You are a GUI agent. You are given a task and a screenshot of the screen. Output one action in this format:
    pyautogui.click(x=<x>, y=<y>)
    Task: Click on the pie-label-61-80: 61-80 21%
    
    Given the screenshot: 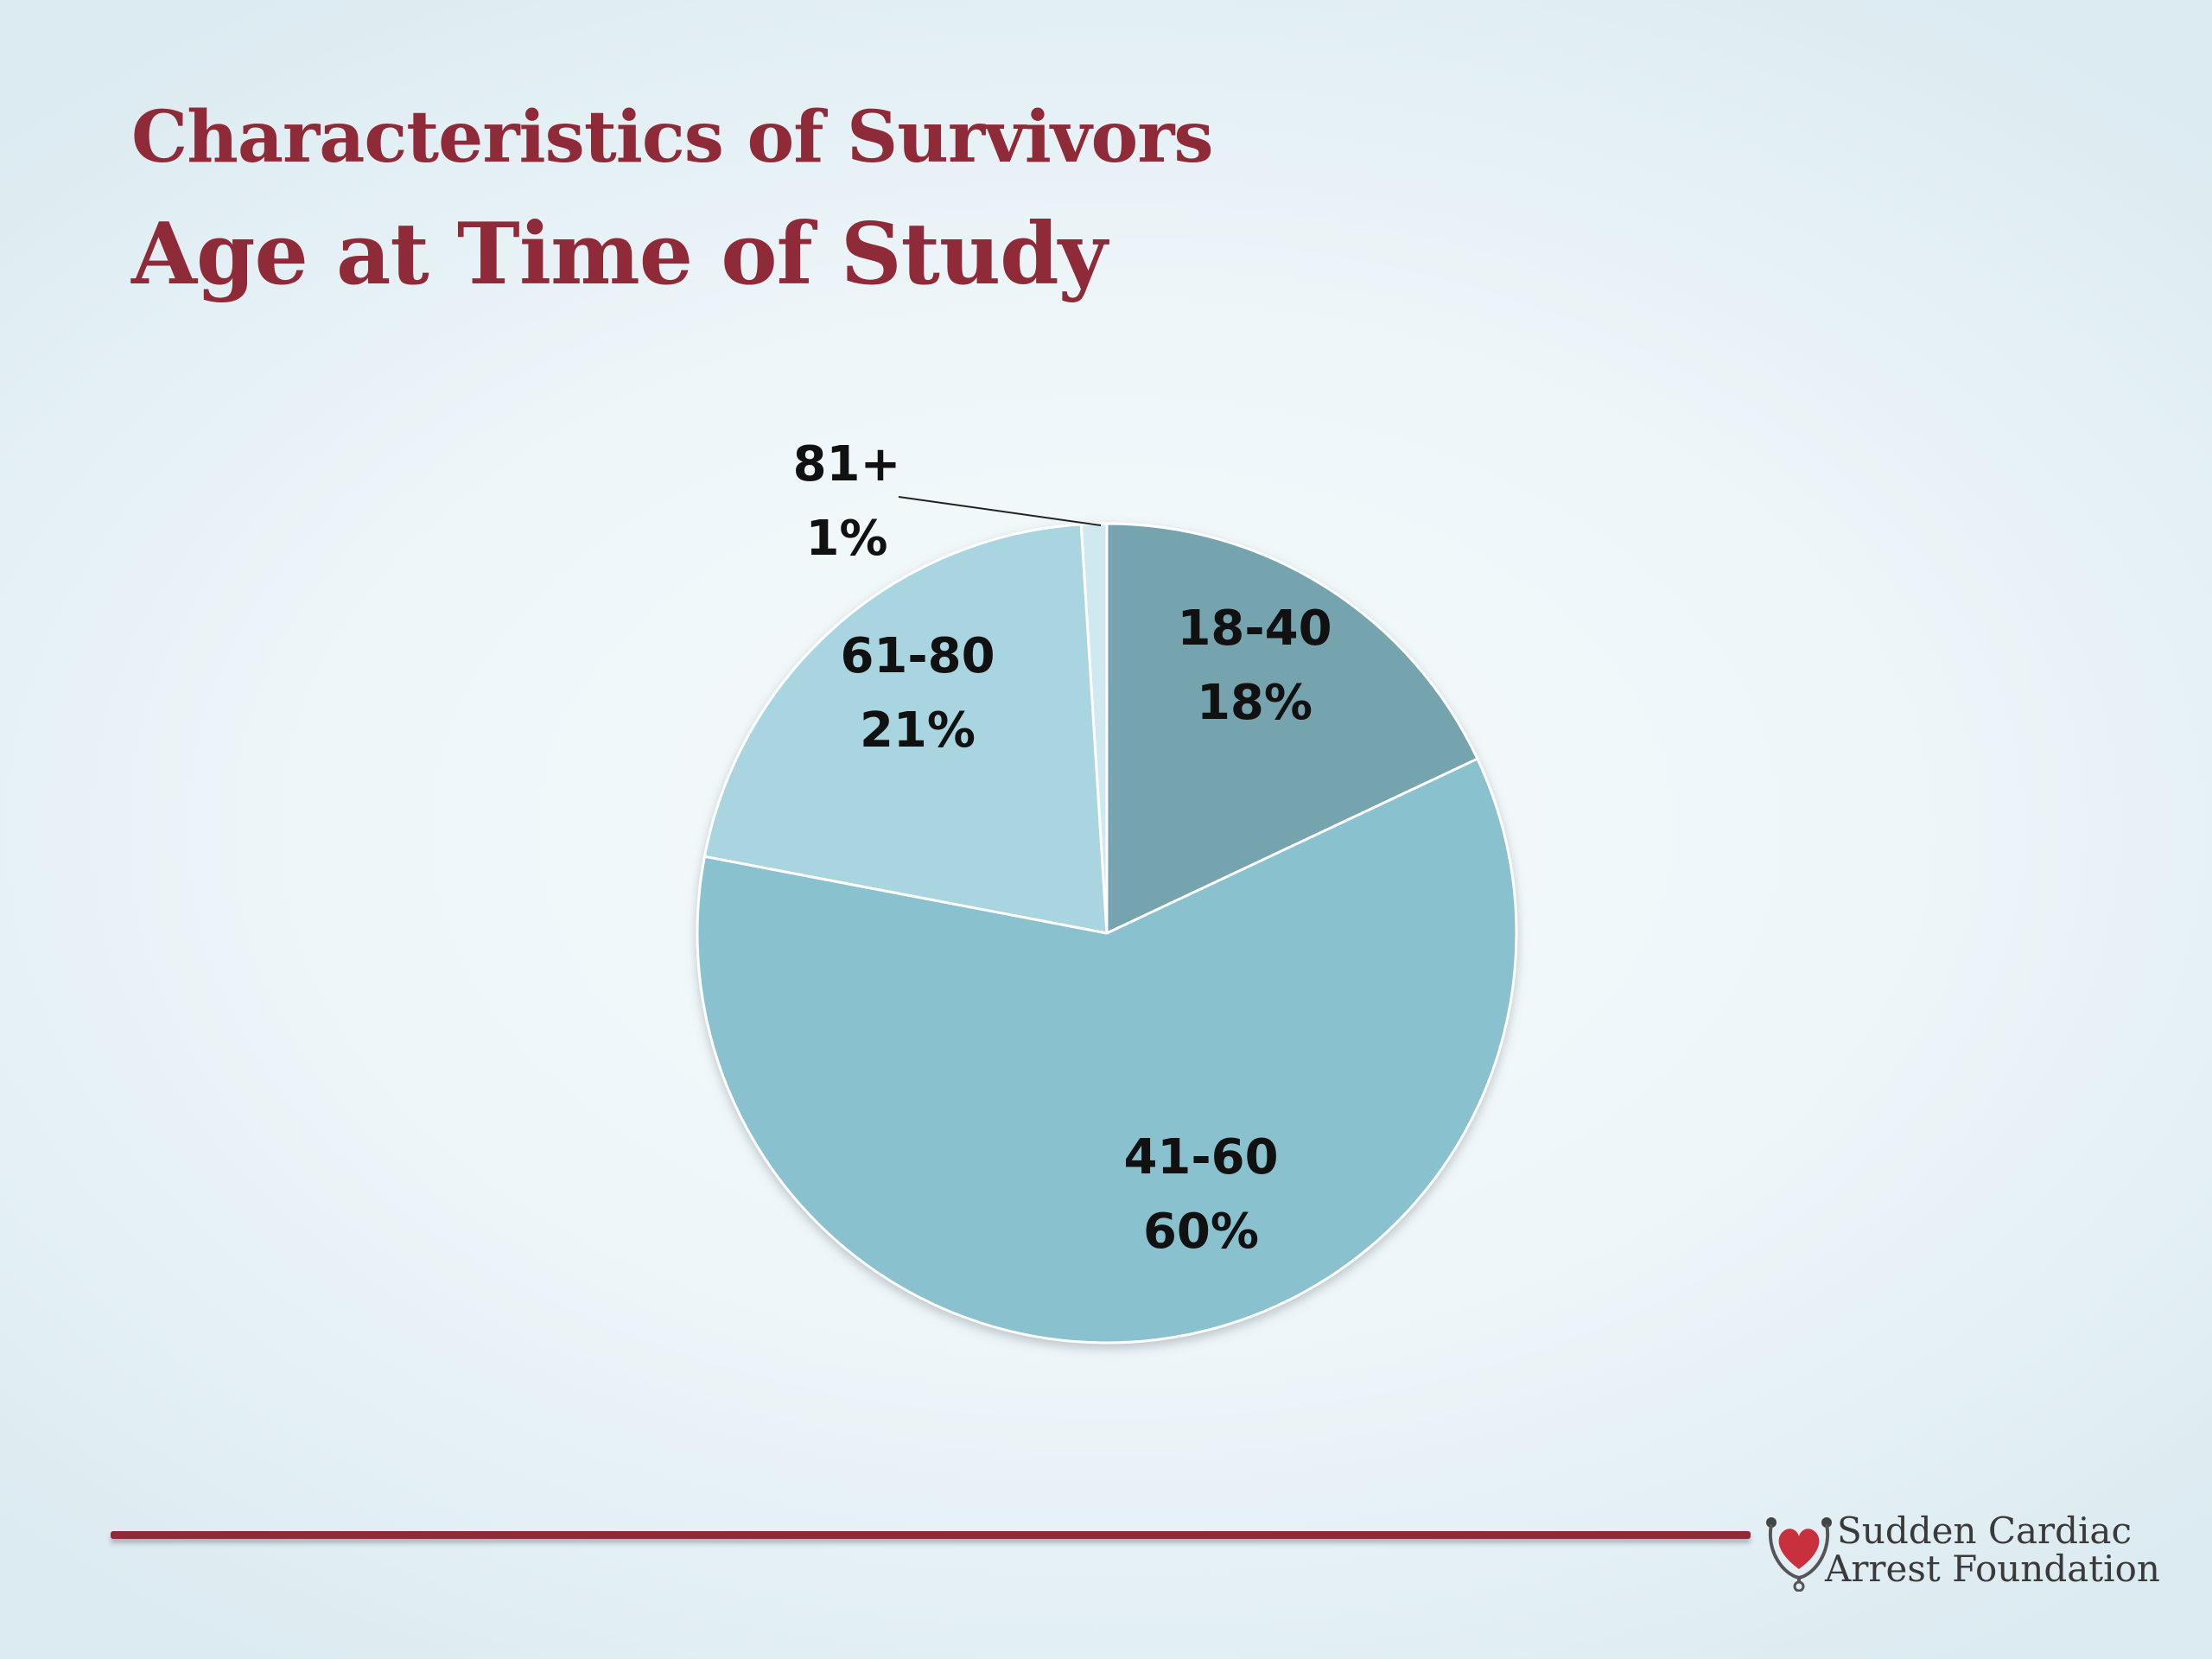 What is the action you would take?
    pyautogui.click(x=917, y=693)
    